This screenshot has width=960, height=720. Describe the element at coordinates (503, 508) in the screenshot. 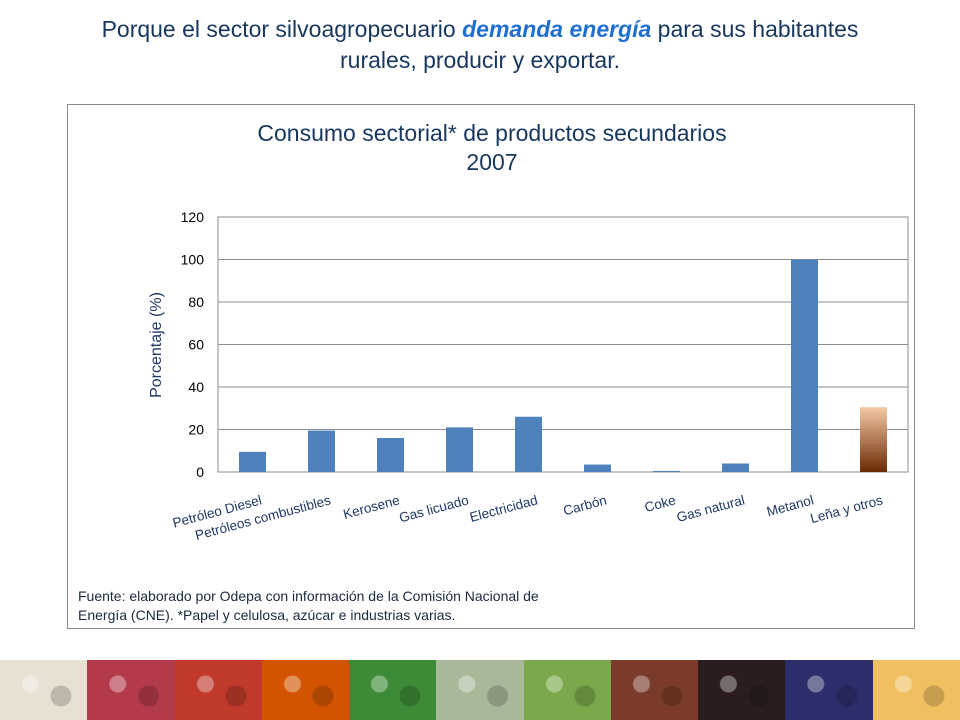

I see `x-tick-label: Electricidad` at that location.